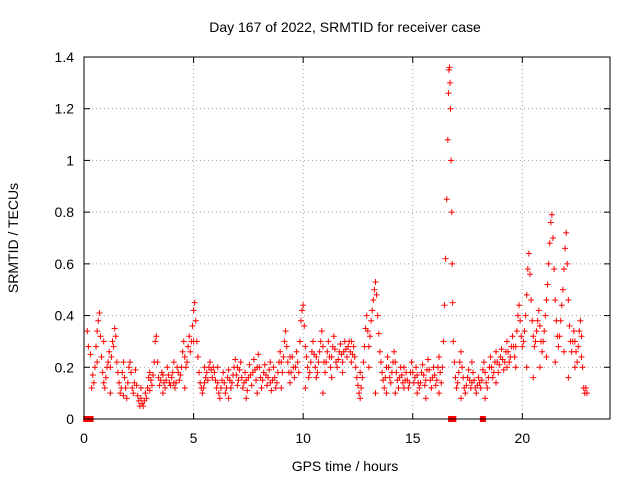 The height and width of the screenshot is (480, 640). Describe the element at coordinates (70, 160) in the screenshot. I see `y-tick-label: 1` at that location.